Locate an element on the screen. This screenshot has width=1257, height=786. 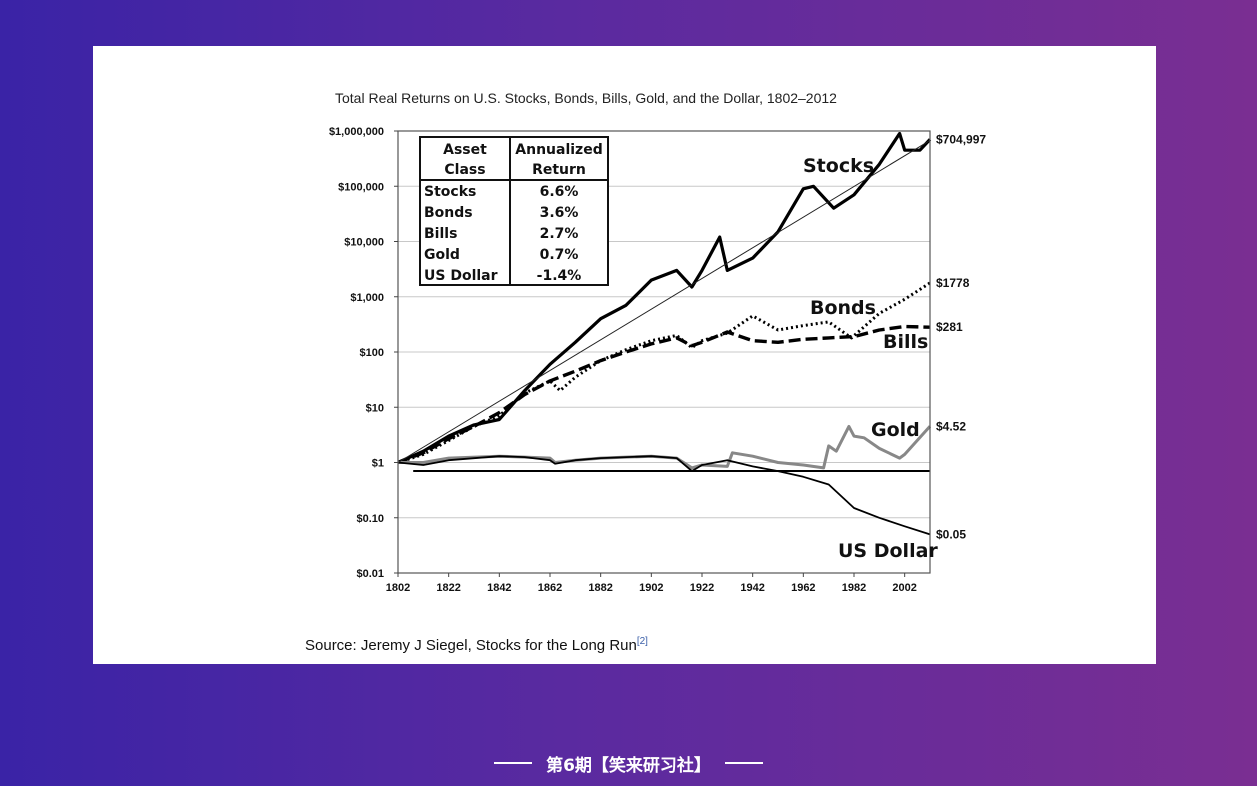
x-tick-label: 1862 is located at coordinates (550, 588).